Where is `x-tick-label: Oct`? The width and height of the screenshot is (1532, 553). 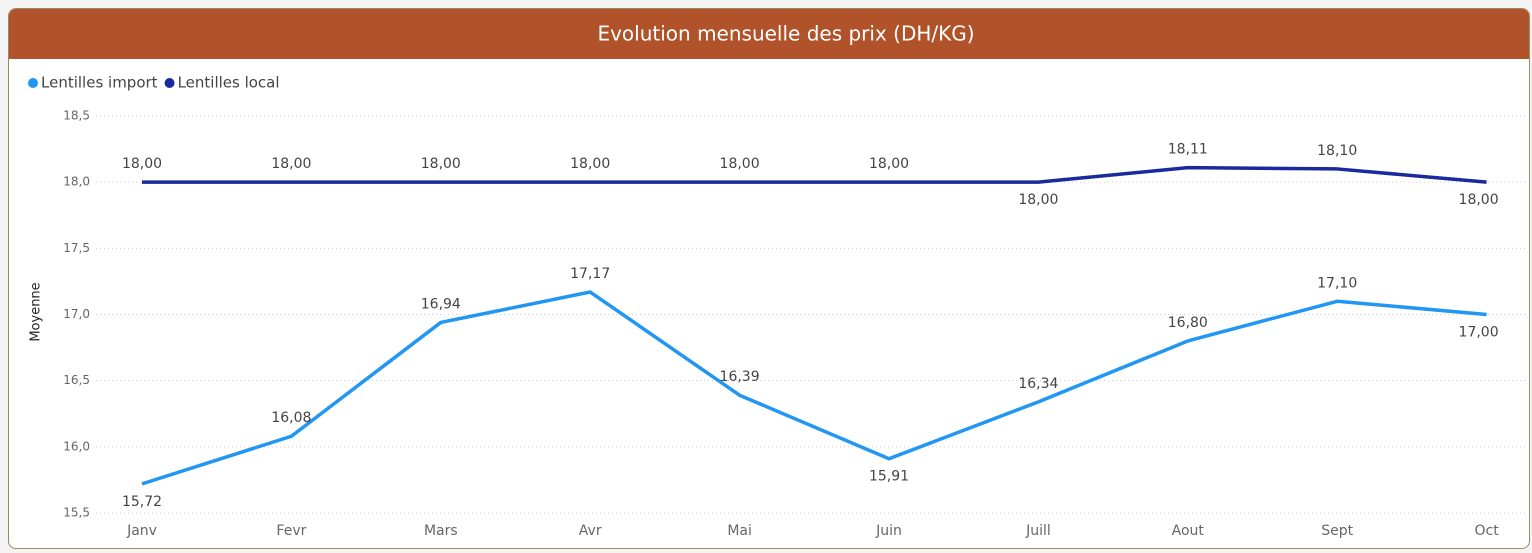 x-tick-label: Oct is located at coordinates (1486, 531).